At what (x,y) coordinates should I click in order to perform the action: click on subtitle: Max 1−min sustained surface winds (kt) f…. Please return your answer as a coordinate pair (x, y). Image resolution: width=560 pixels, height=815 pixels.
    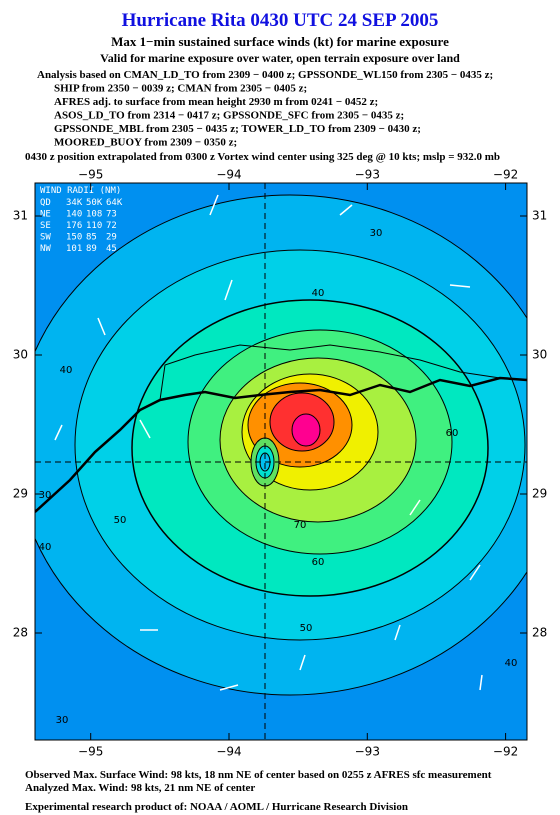
    Looking at the image, I should click on (280, 41).